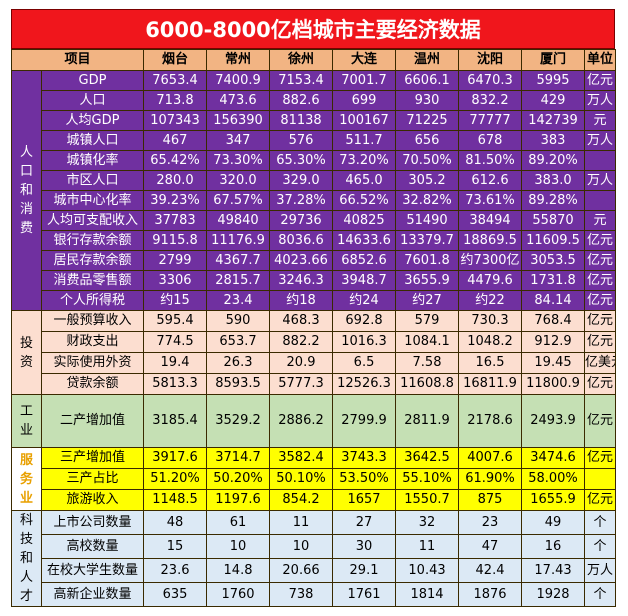  Describe the element at coordinates (238, 458) in the screenshot. I see `cell-value: 3714.7` at that location.